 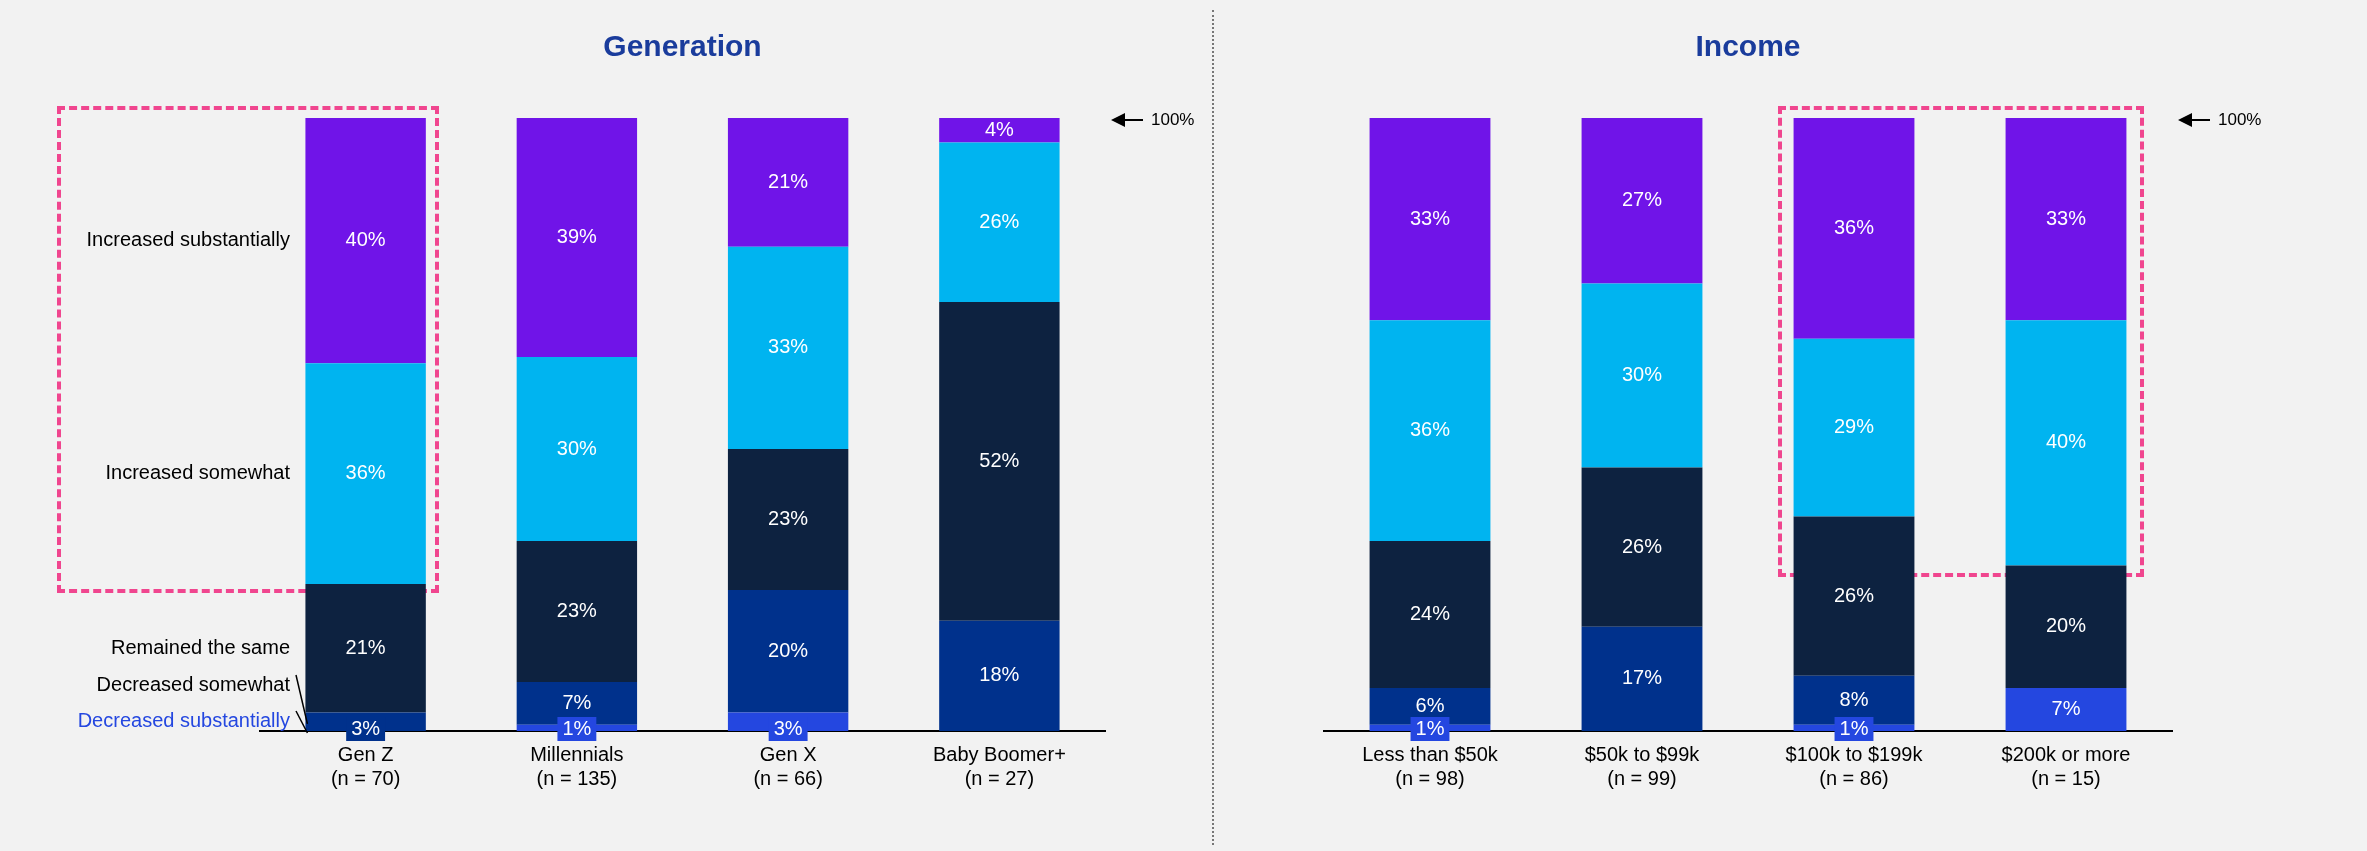 What do you see at coordinates (2066, 765) in the screenshot?
I see `x-tick-label: $200k or more (n = 15)` at bounding box center [2066, 765].